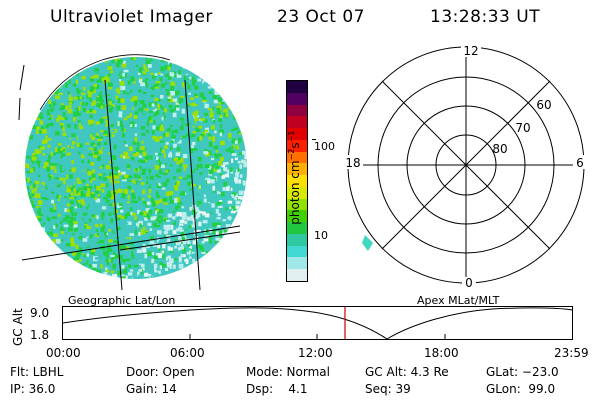 Image resolution: width=600 pixels, height=400 pixels. What do you see at coordinates (324, 146) in the screenshot?
I see `colorbar-tick-100: 100` at bounding box center [324, 146].